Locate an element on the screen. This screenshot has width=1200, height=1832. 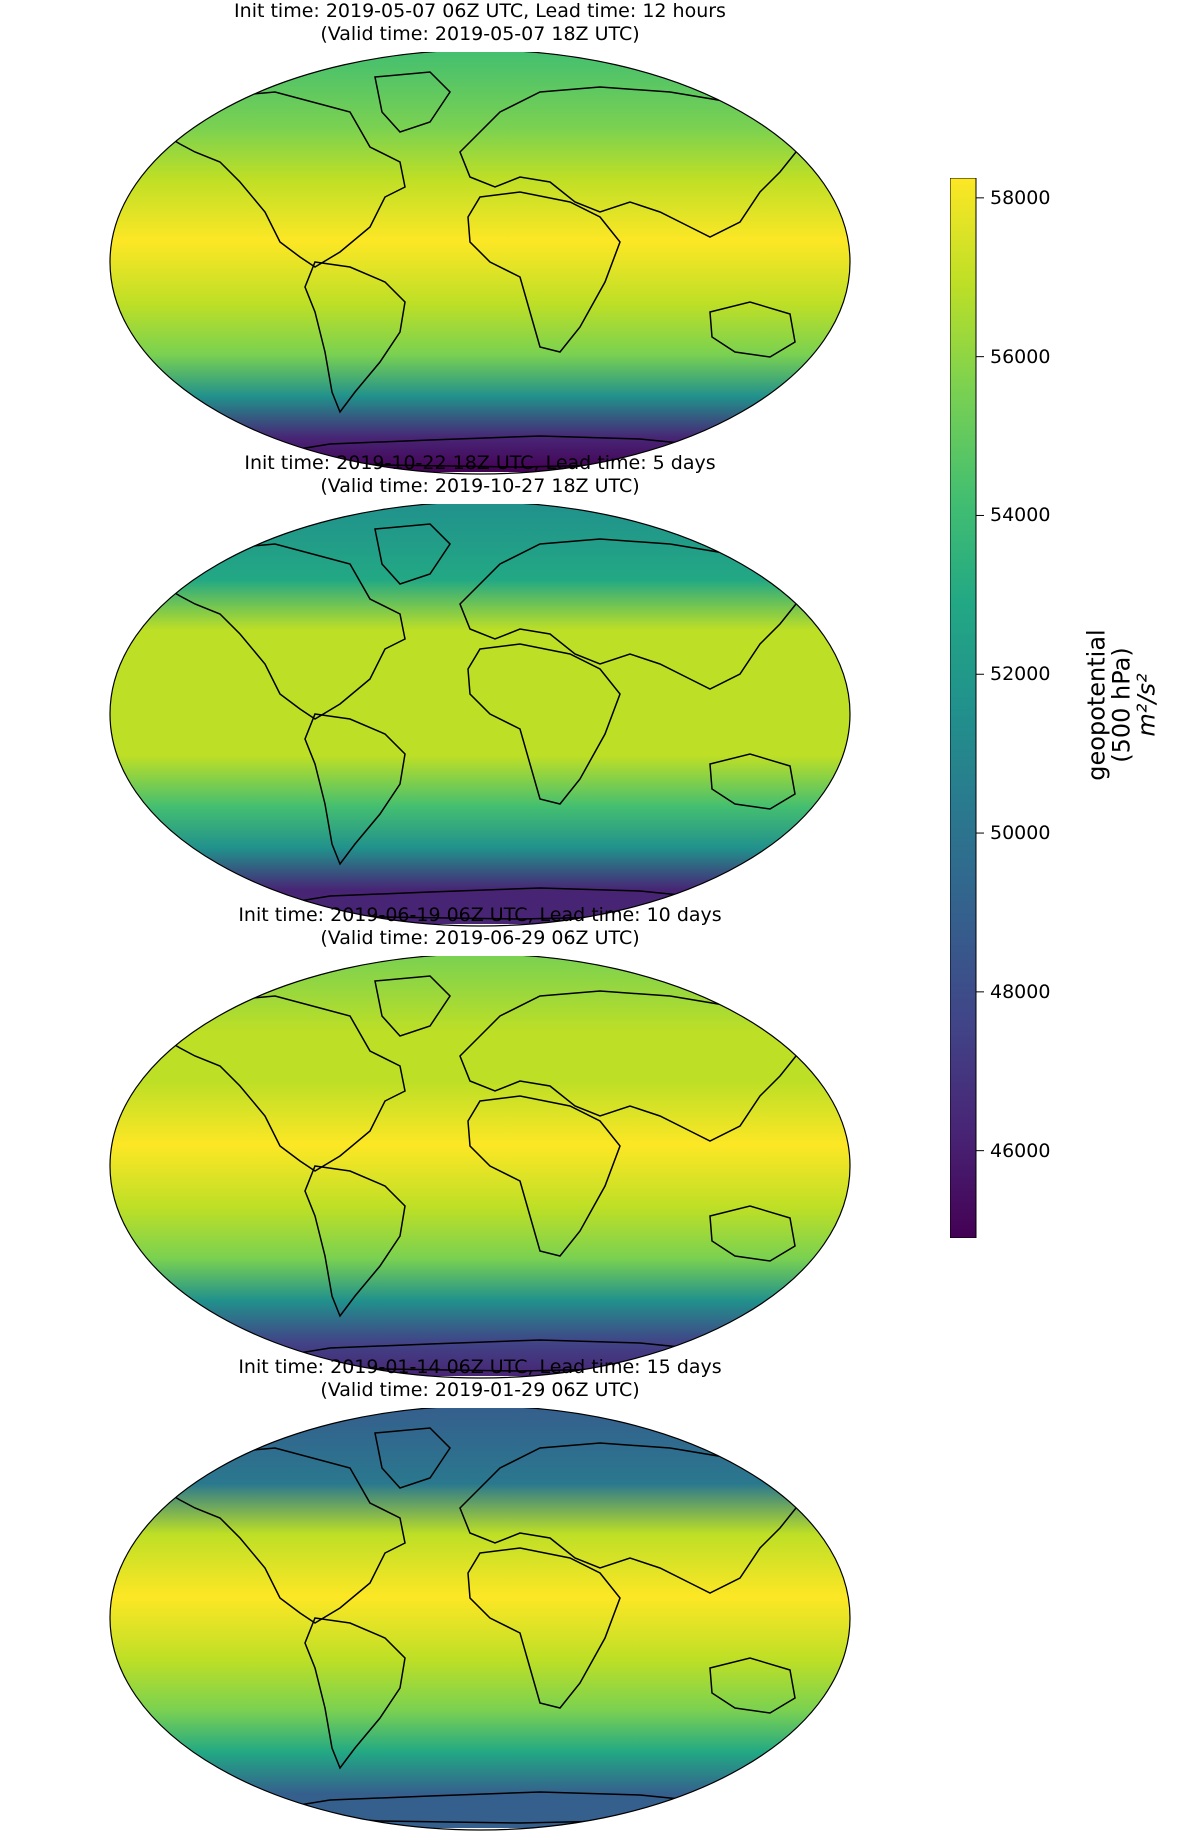
panel-title-line2: (Valid time: 2019-06-29 06Z UTC) is located at coordinates (480, 938).